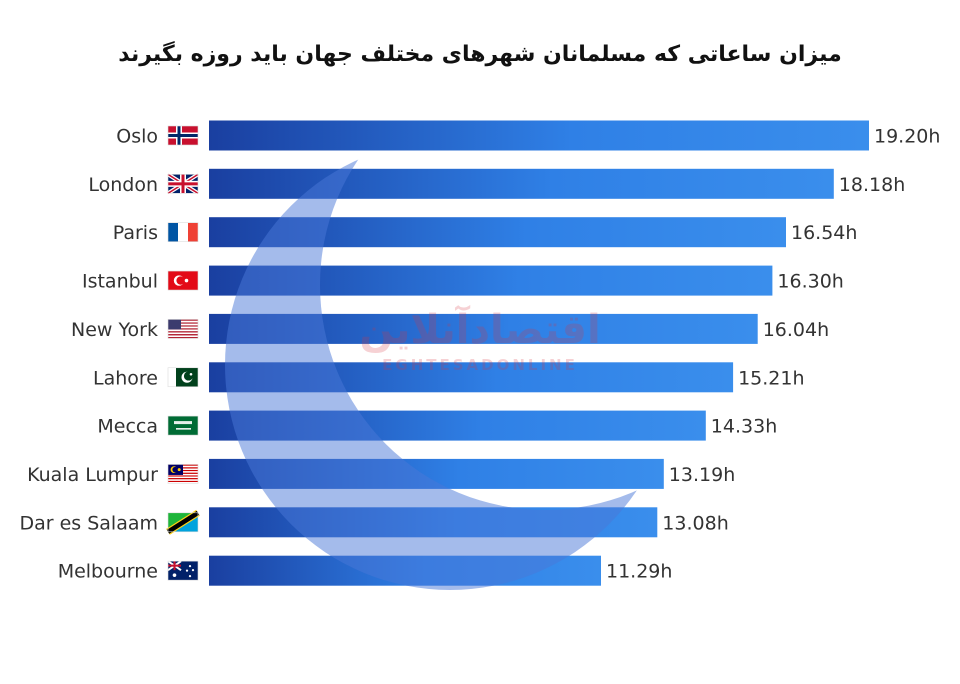 Image resolution: width=960 pixels, height=684 pixels. I want to click on category-label: Paris, so click(135, 233).